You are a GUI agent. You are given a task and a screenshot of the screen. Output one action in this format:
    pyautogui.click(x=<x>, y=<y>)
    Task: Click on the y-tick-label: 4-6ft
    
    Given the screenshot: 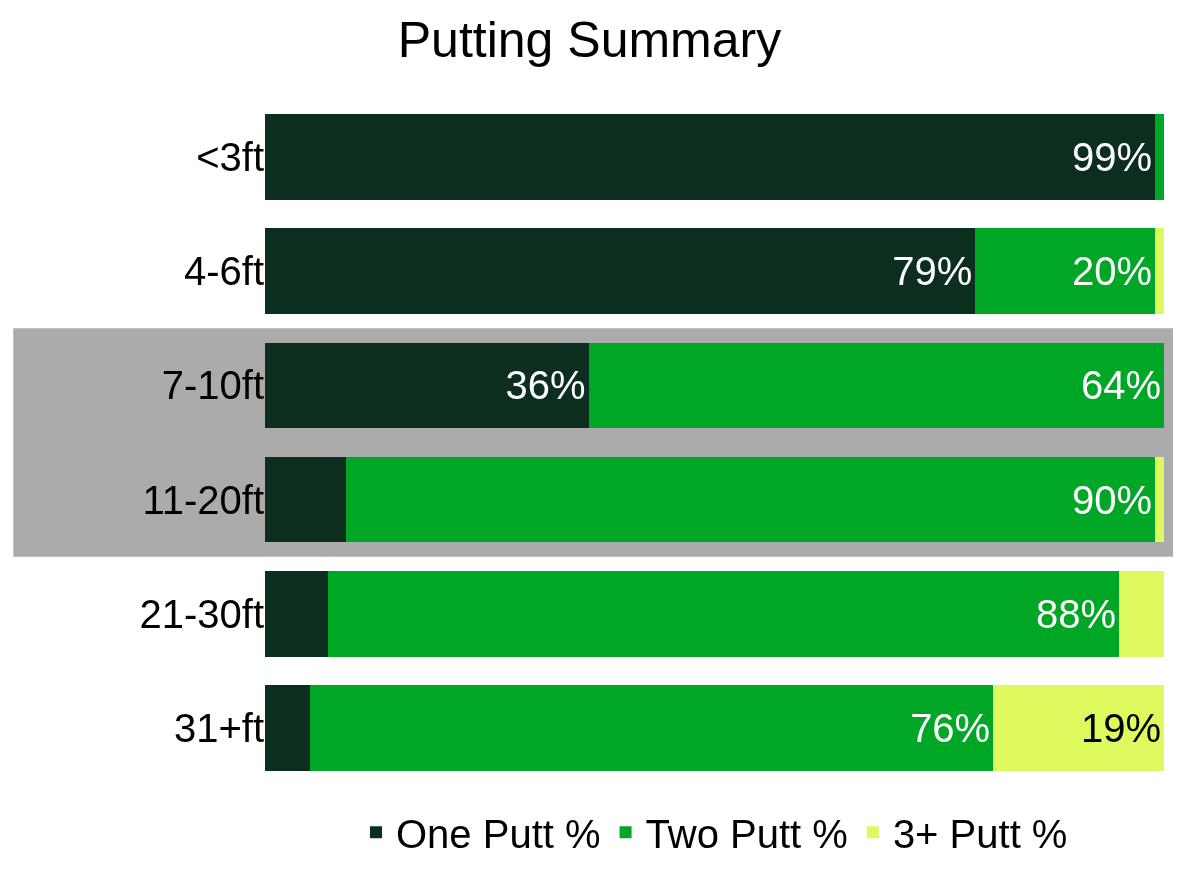 What is the action you would take?
    pyautogui.click(x=223, y=271)
    